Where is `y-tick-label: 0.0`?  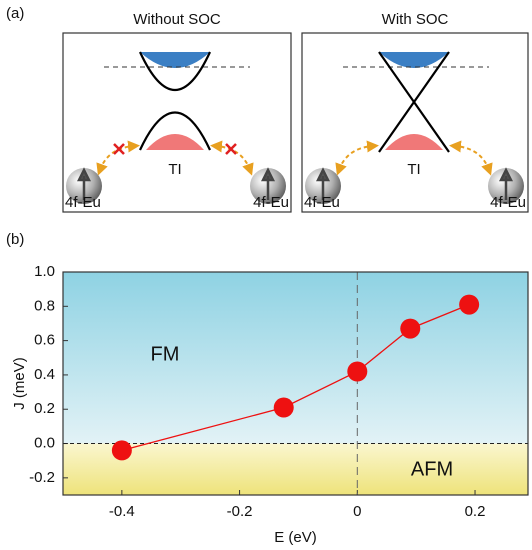
y-tick-label: 0.0 is located at coordinates (44, 443).